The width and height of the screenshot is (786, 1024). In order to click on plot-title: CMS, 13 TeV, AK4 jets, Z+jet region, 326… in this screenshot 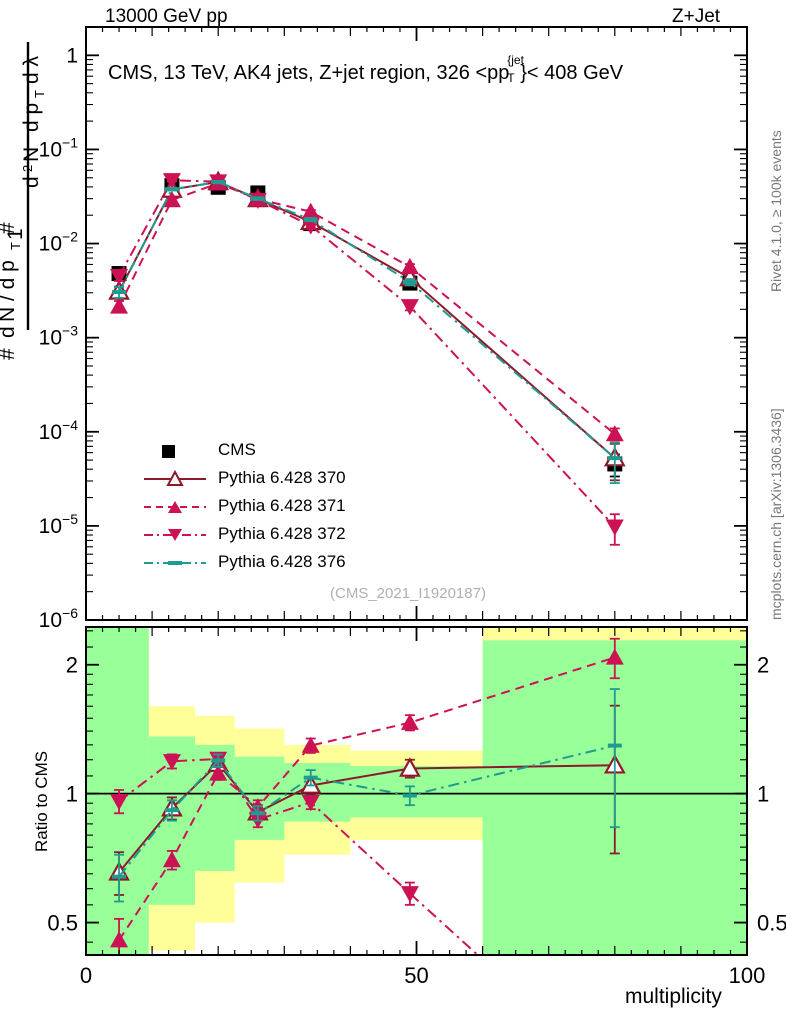, I will do `click(366, 69)`.